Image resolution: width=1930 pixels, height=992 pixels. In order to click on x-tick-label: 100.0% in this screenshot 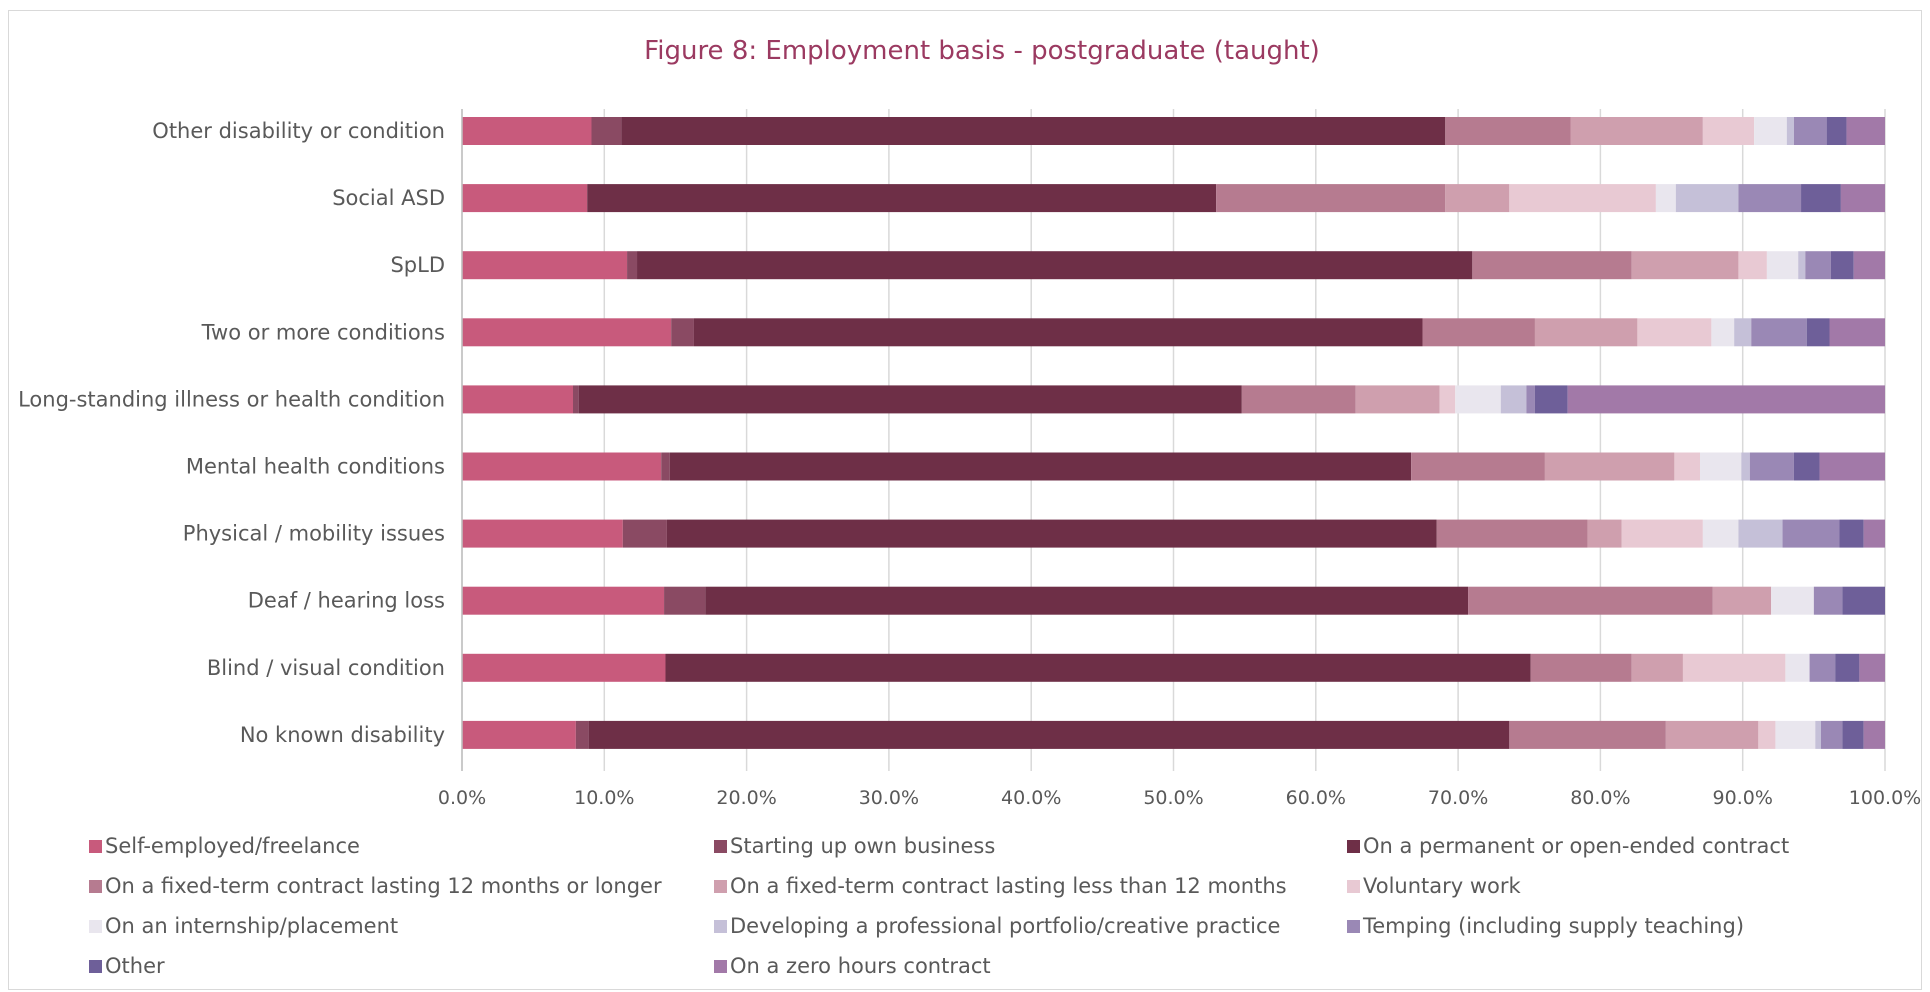, I will do `click(1885, 798)`.